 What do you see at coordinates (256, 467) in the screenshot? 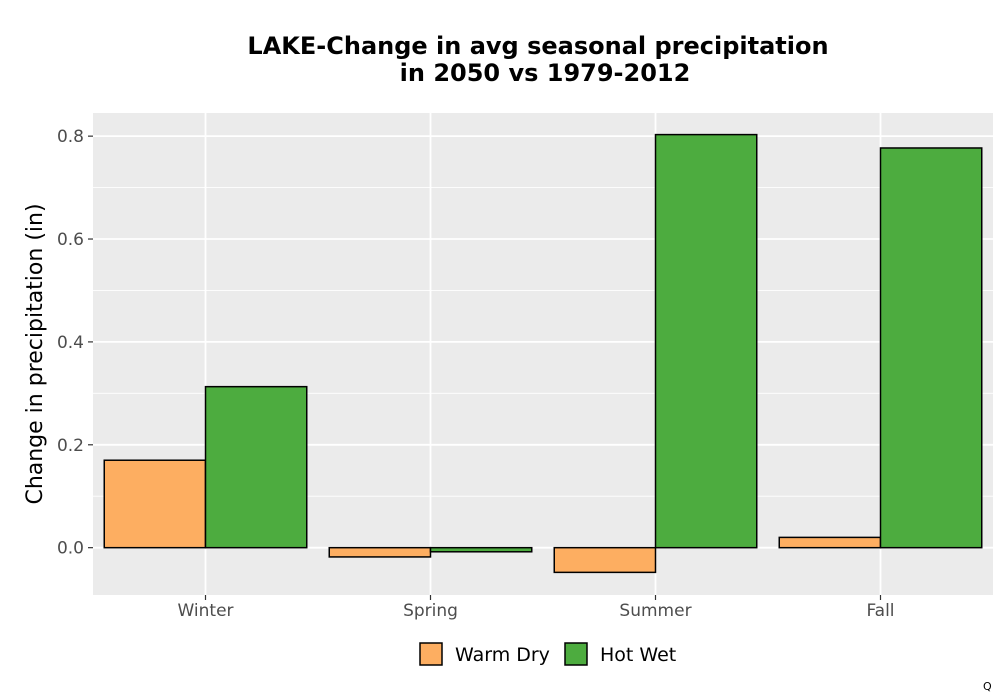
I see `bar-hot-wet-winter` at bounding box center [256, 467].